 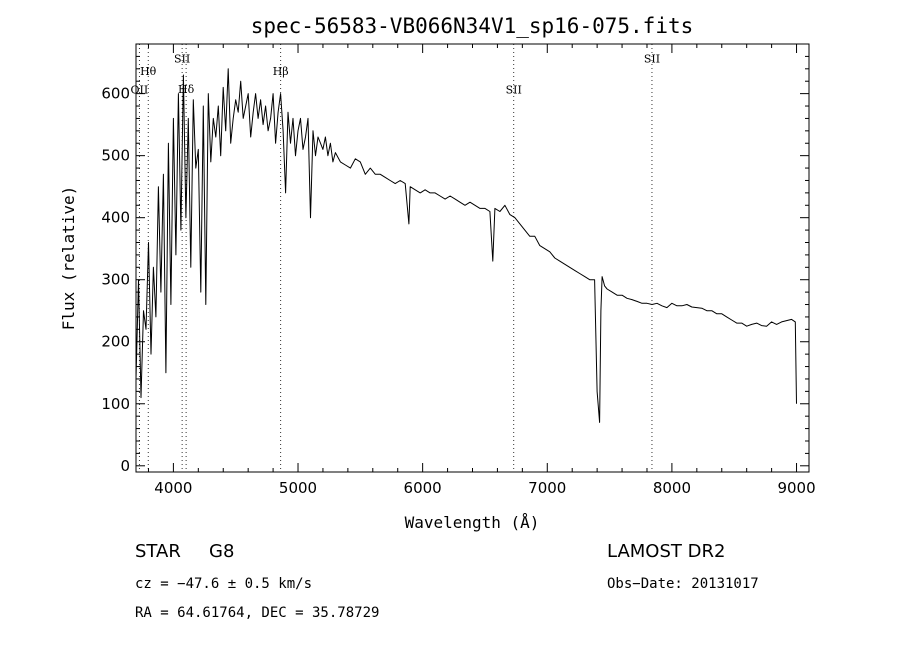 I want to click on spectral-line-label: Hδ, so click(x=186, y=89).